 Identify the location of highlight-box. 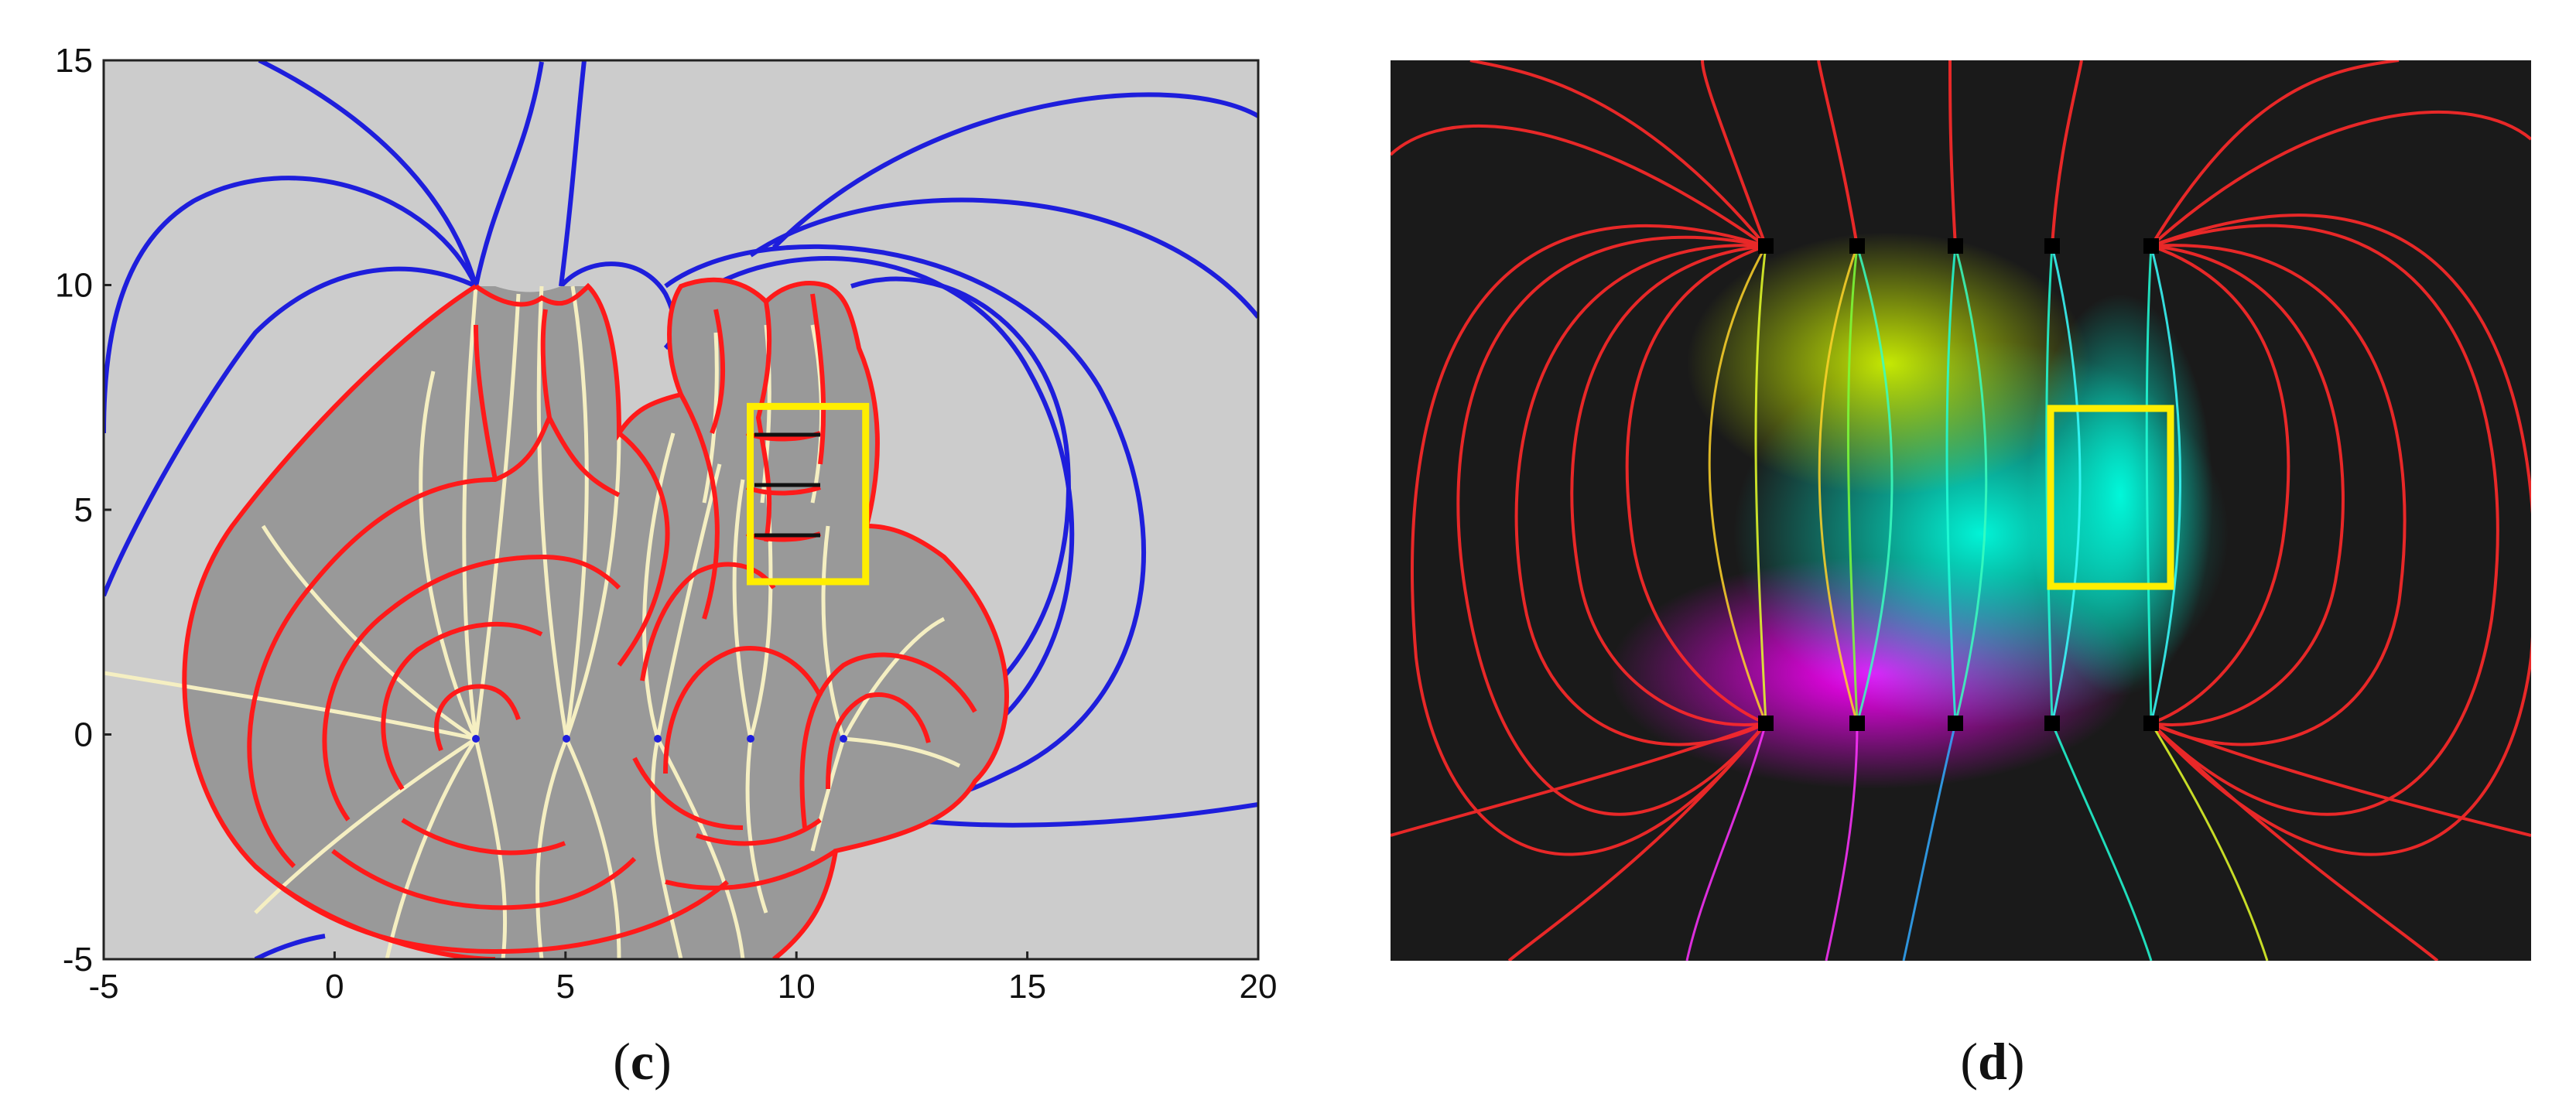
(808, 494).